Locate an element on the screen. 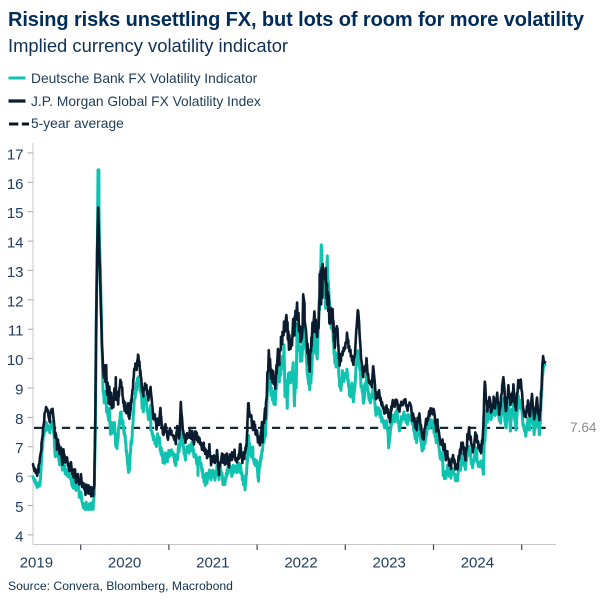  svg-text: 10 is located at coordinates (15, 360).